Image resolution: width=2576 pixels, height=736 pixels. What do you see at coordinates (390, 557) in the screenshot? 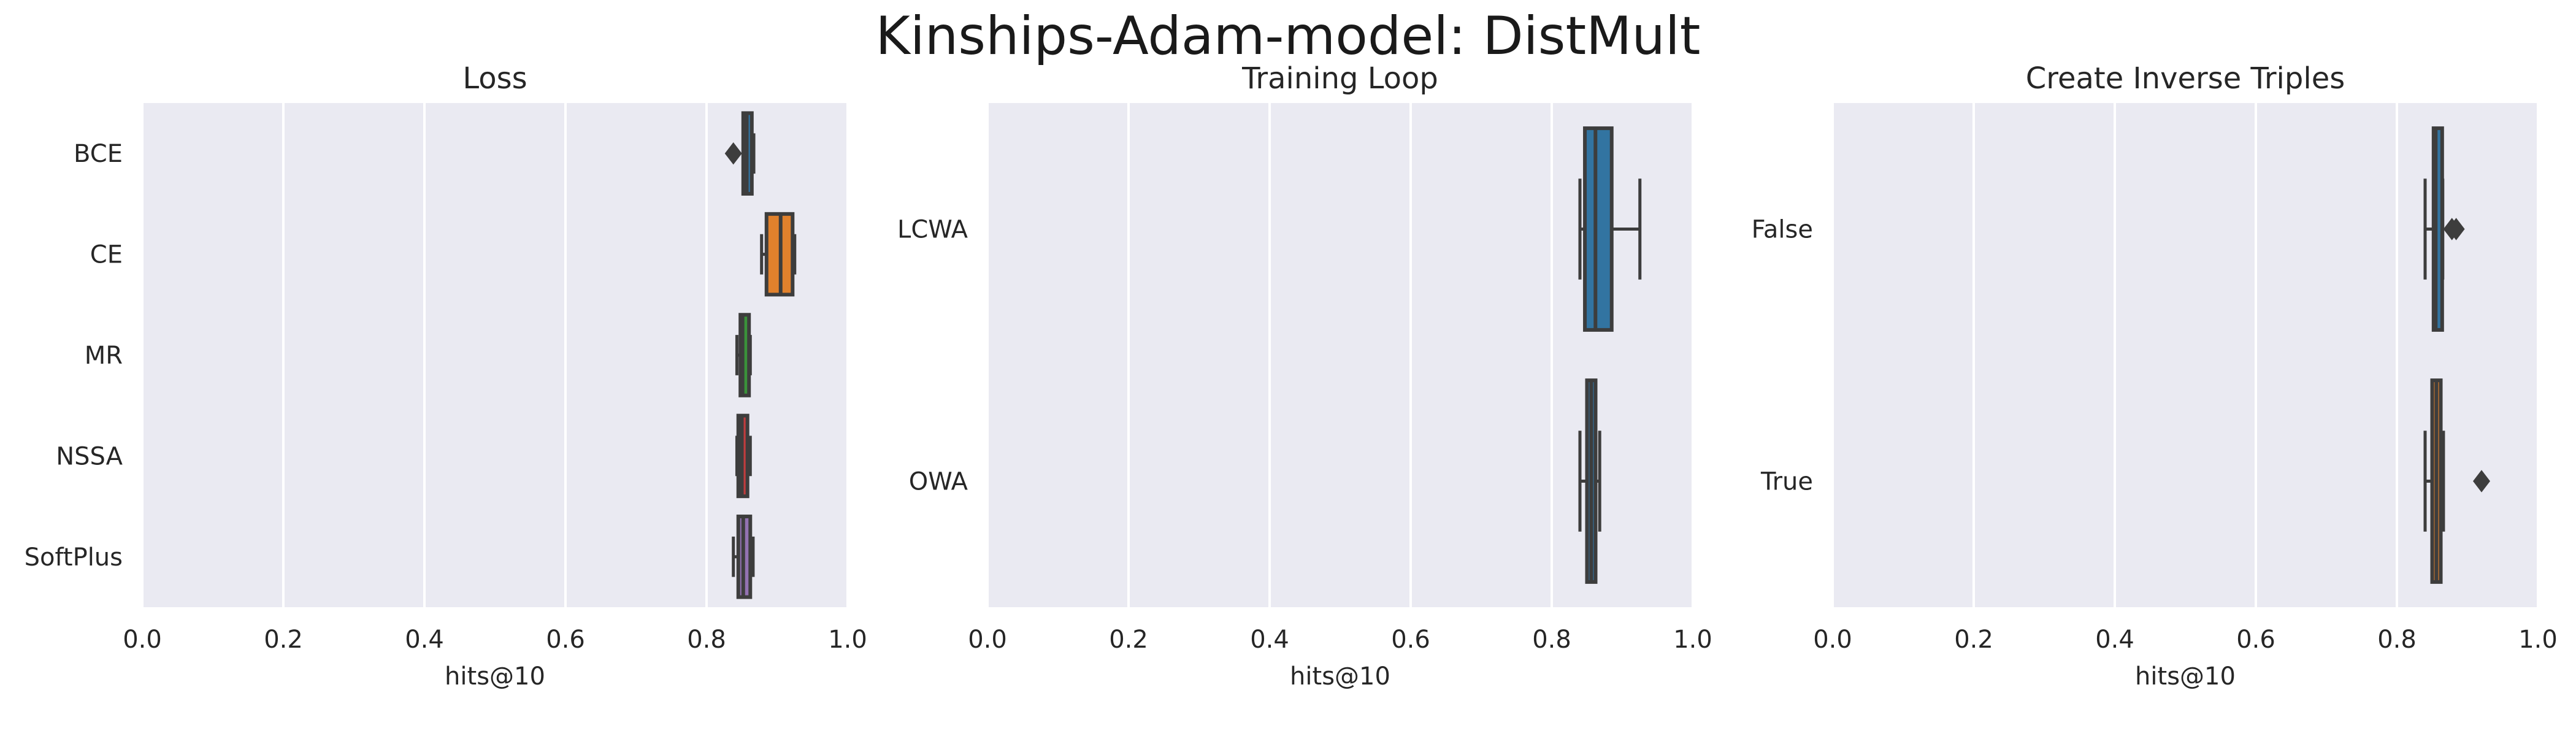
I see `box-softplus: SoftPlus` at bounding box center [390, 557].